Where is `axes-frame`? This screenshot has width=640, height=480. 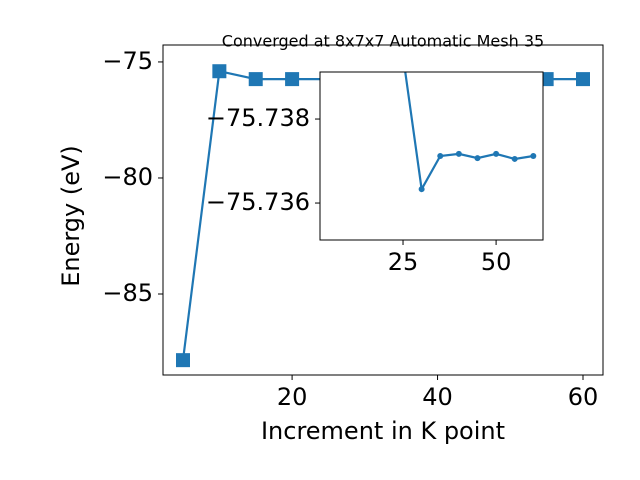
axes-frame is located at coordinates (431, 156).